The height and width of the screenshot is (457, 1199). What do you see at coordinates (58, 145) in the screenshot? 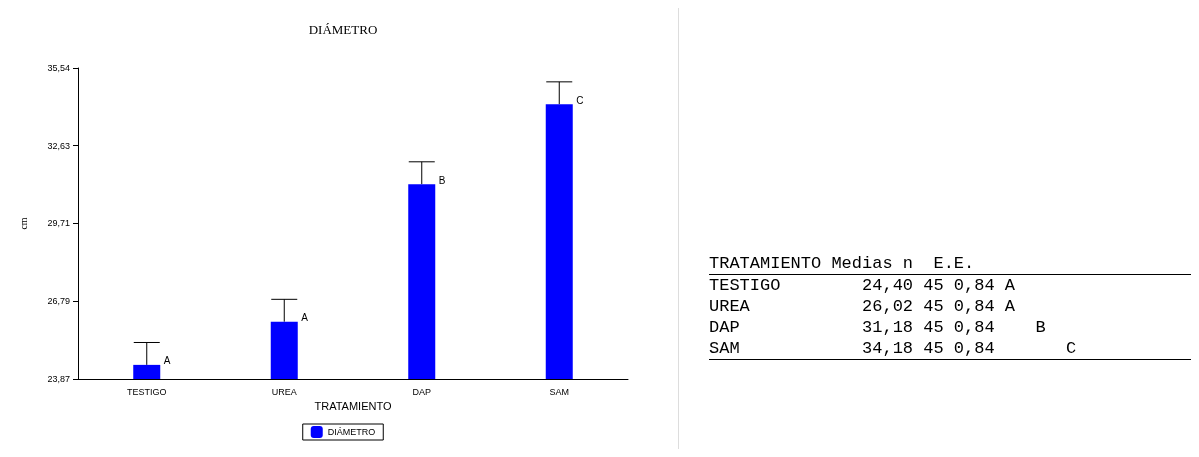
I see `y-tick-label: 32,63` at bounding box center [58, 145].